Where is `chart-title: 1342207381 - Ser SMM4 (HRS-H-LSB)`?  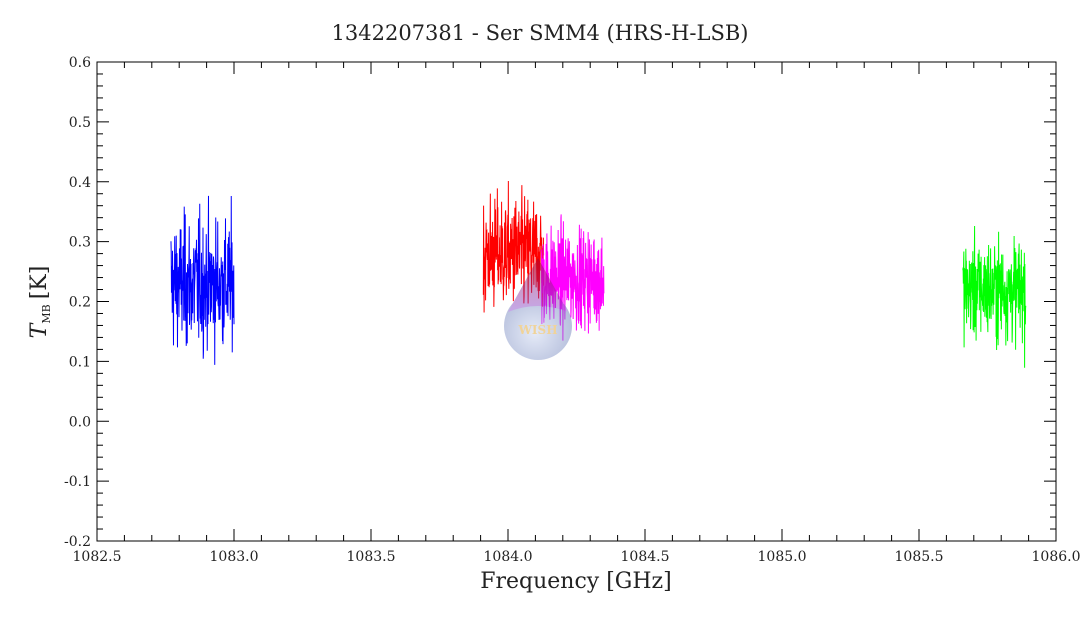 chart-title: 1342207381 - Ser SMM4 (HRS-H-LSB) is located at coordinates (540, 33).